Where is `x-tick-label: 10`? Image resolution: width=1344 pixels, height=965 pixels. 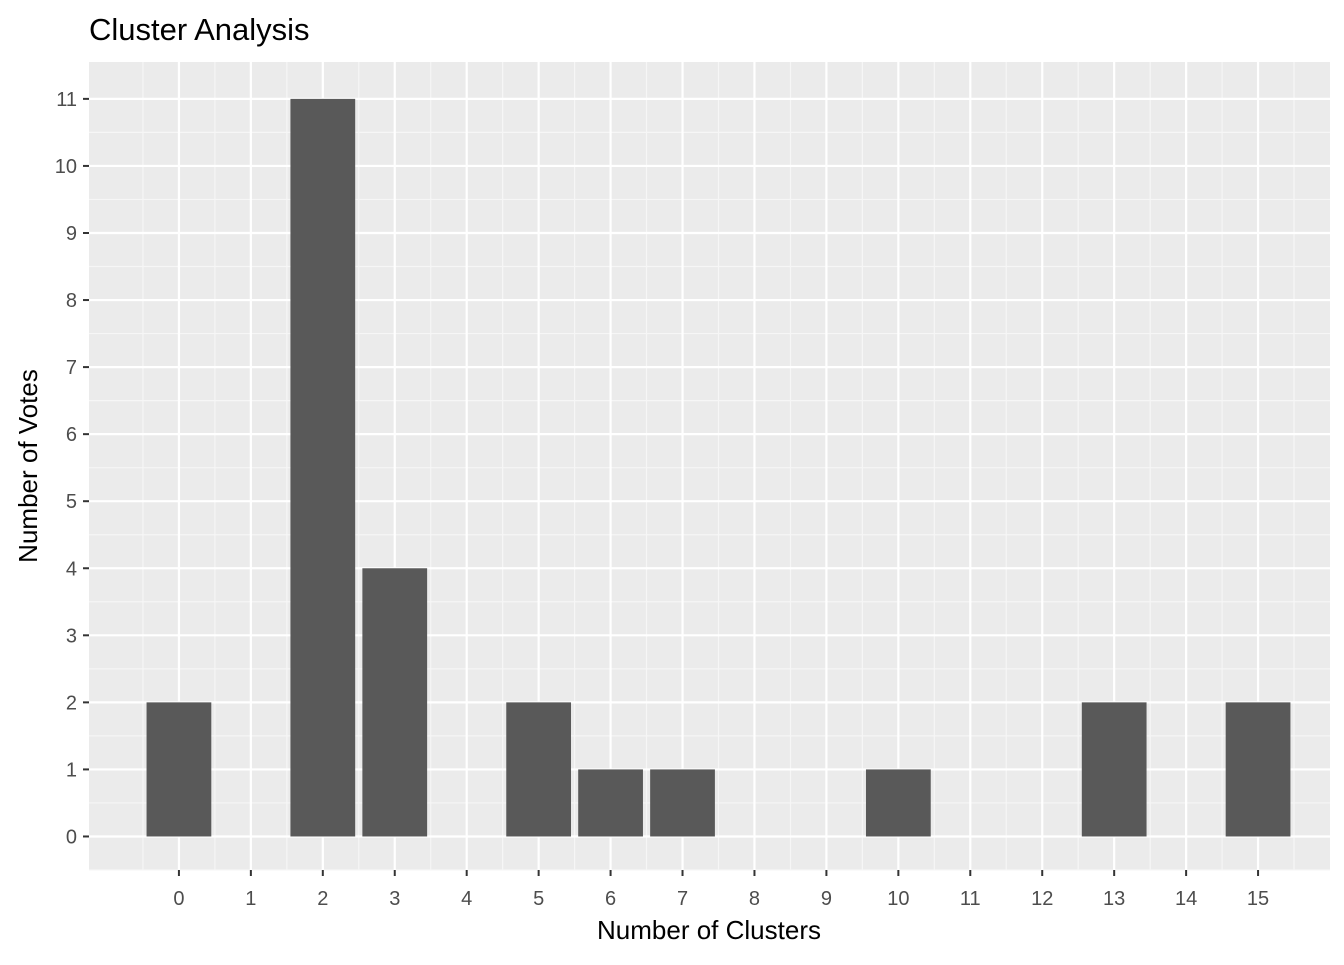 x-tick-label: 10 is located at coordinates (898, 899).